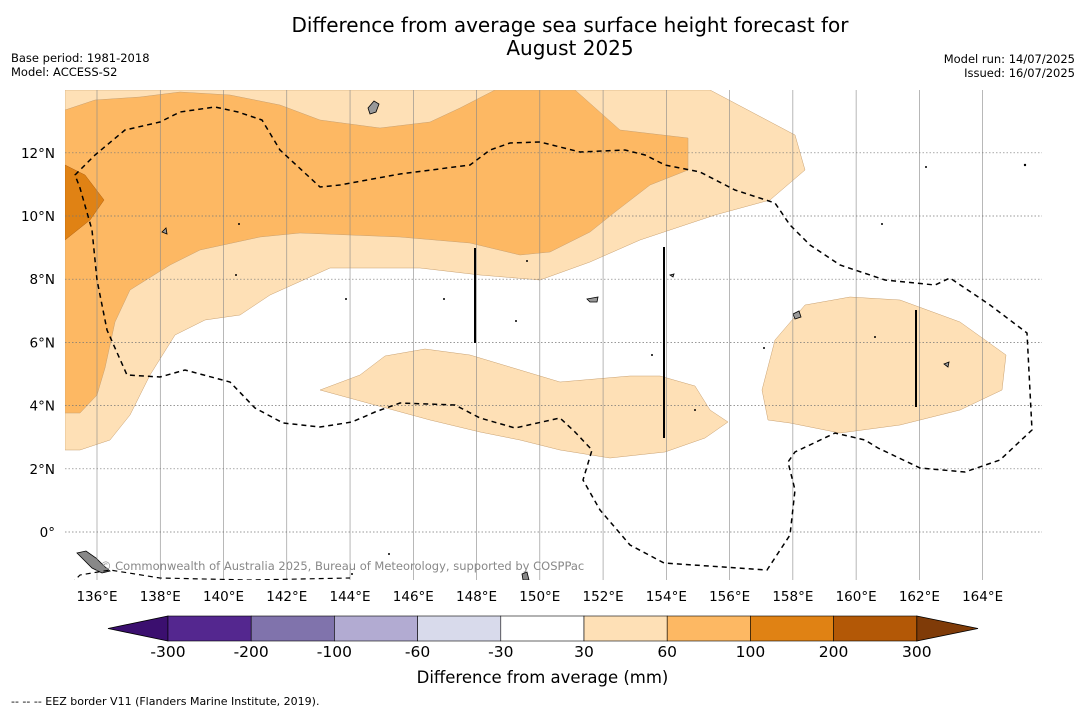 This screenshot has width=1085, height=713. What do you see at coordinates (947, 628) in the screenshot?
I see `colorbar-extend-high` at bounding box center [947, 628].